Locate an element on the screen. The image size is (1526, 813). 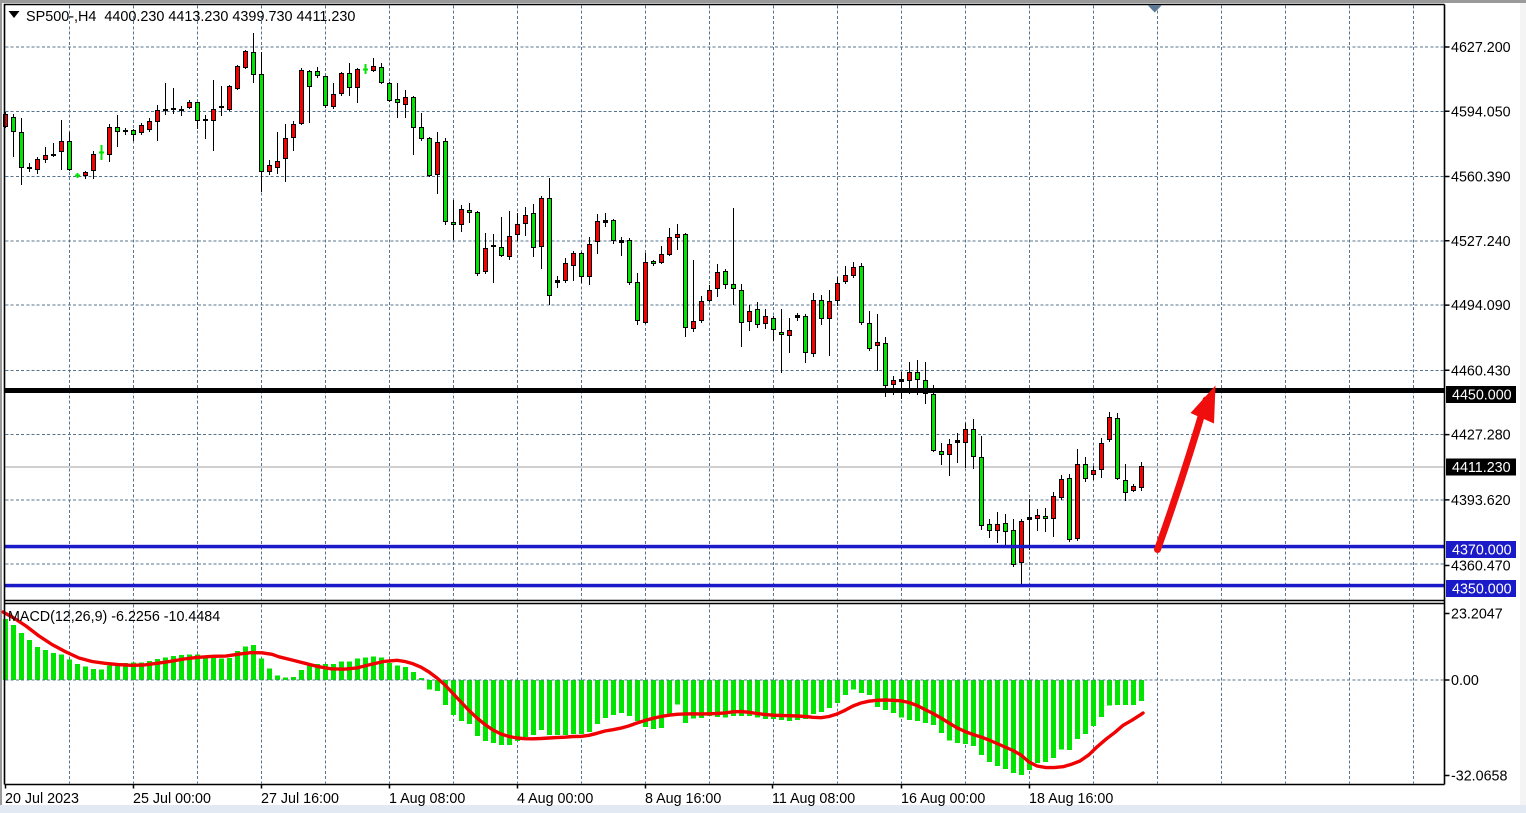
svg-text: 4450.000 is located at coordinates (1482, 396).